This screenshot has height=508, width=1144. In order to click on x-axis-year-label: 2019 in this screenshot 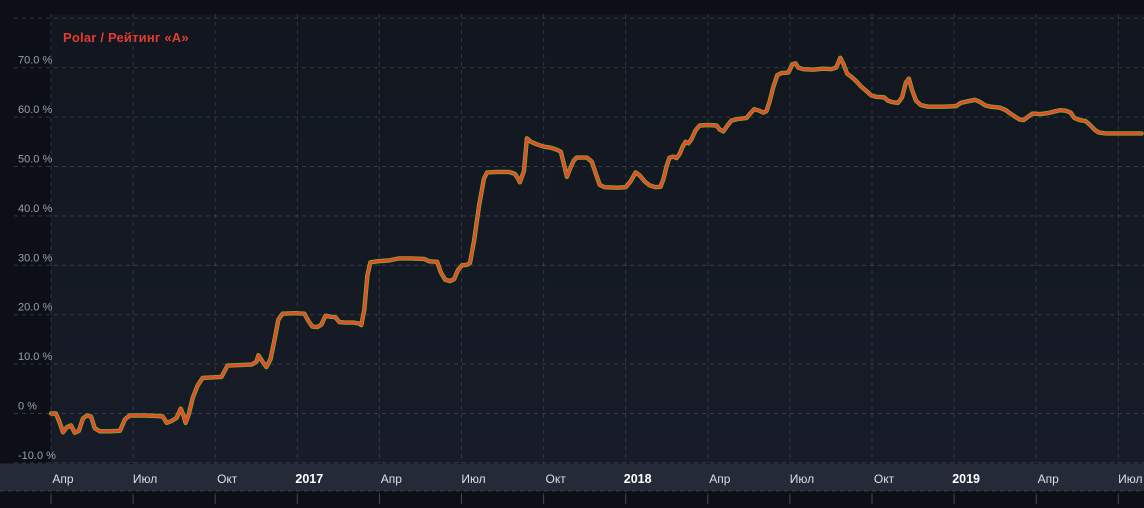, I will do `click(966, 479)`.